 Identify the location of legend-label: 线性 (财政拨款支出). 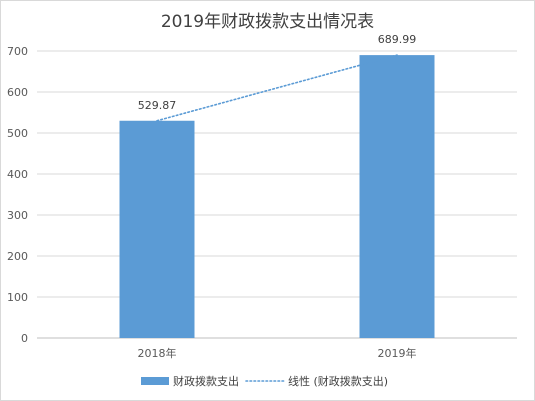
(338, 381).